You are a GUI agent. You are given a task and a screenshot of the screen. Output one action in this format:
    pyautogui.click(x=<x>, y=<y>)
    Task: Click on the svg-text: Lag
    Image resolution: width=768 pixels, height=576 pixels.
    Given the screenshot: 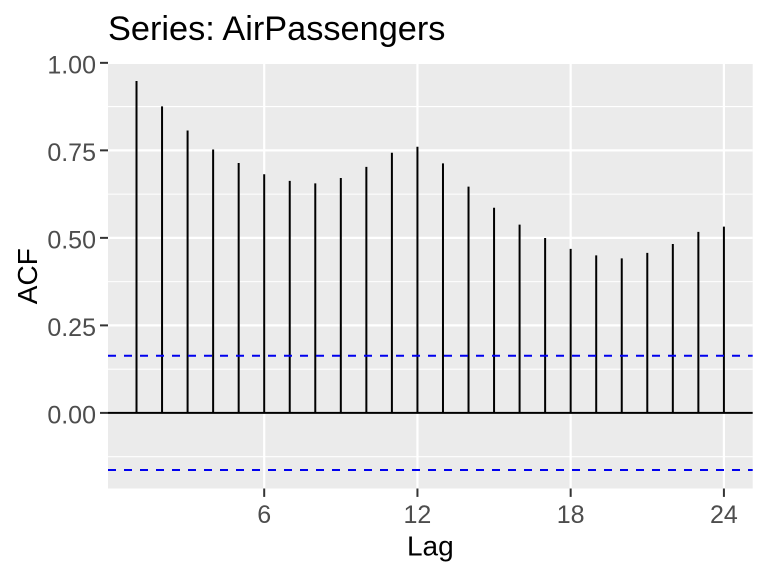 What is the action you would take?
    pyautogui.click(x=430, y=545)
    